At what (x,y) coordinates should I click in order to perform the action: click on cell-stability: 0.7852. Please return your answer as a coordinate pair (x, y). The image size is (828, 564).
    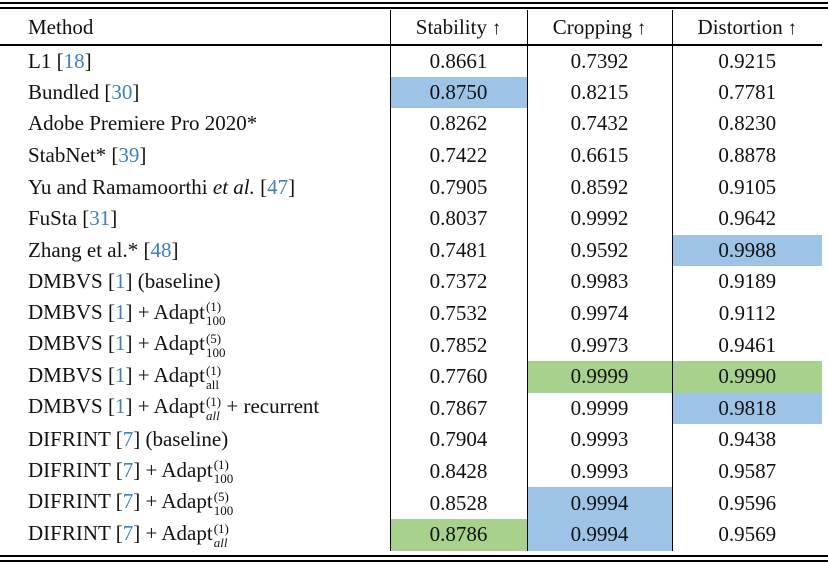
    Looking at the image, I should click on (458, 345).